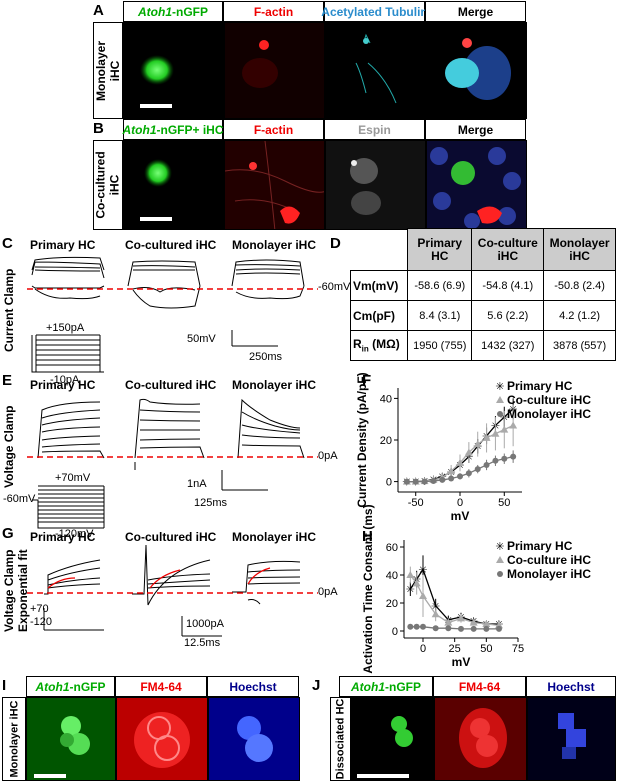 The width and height of the screenshot is (617, 783). Describe the element at coordinates (70, 686) in the screenshot. I see `header-i-gfp: Atoh1 -nGFP` at that location.